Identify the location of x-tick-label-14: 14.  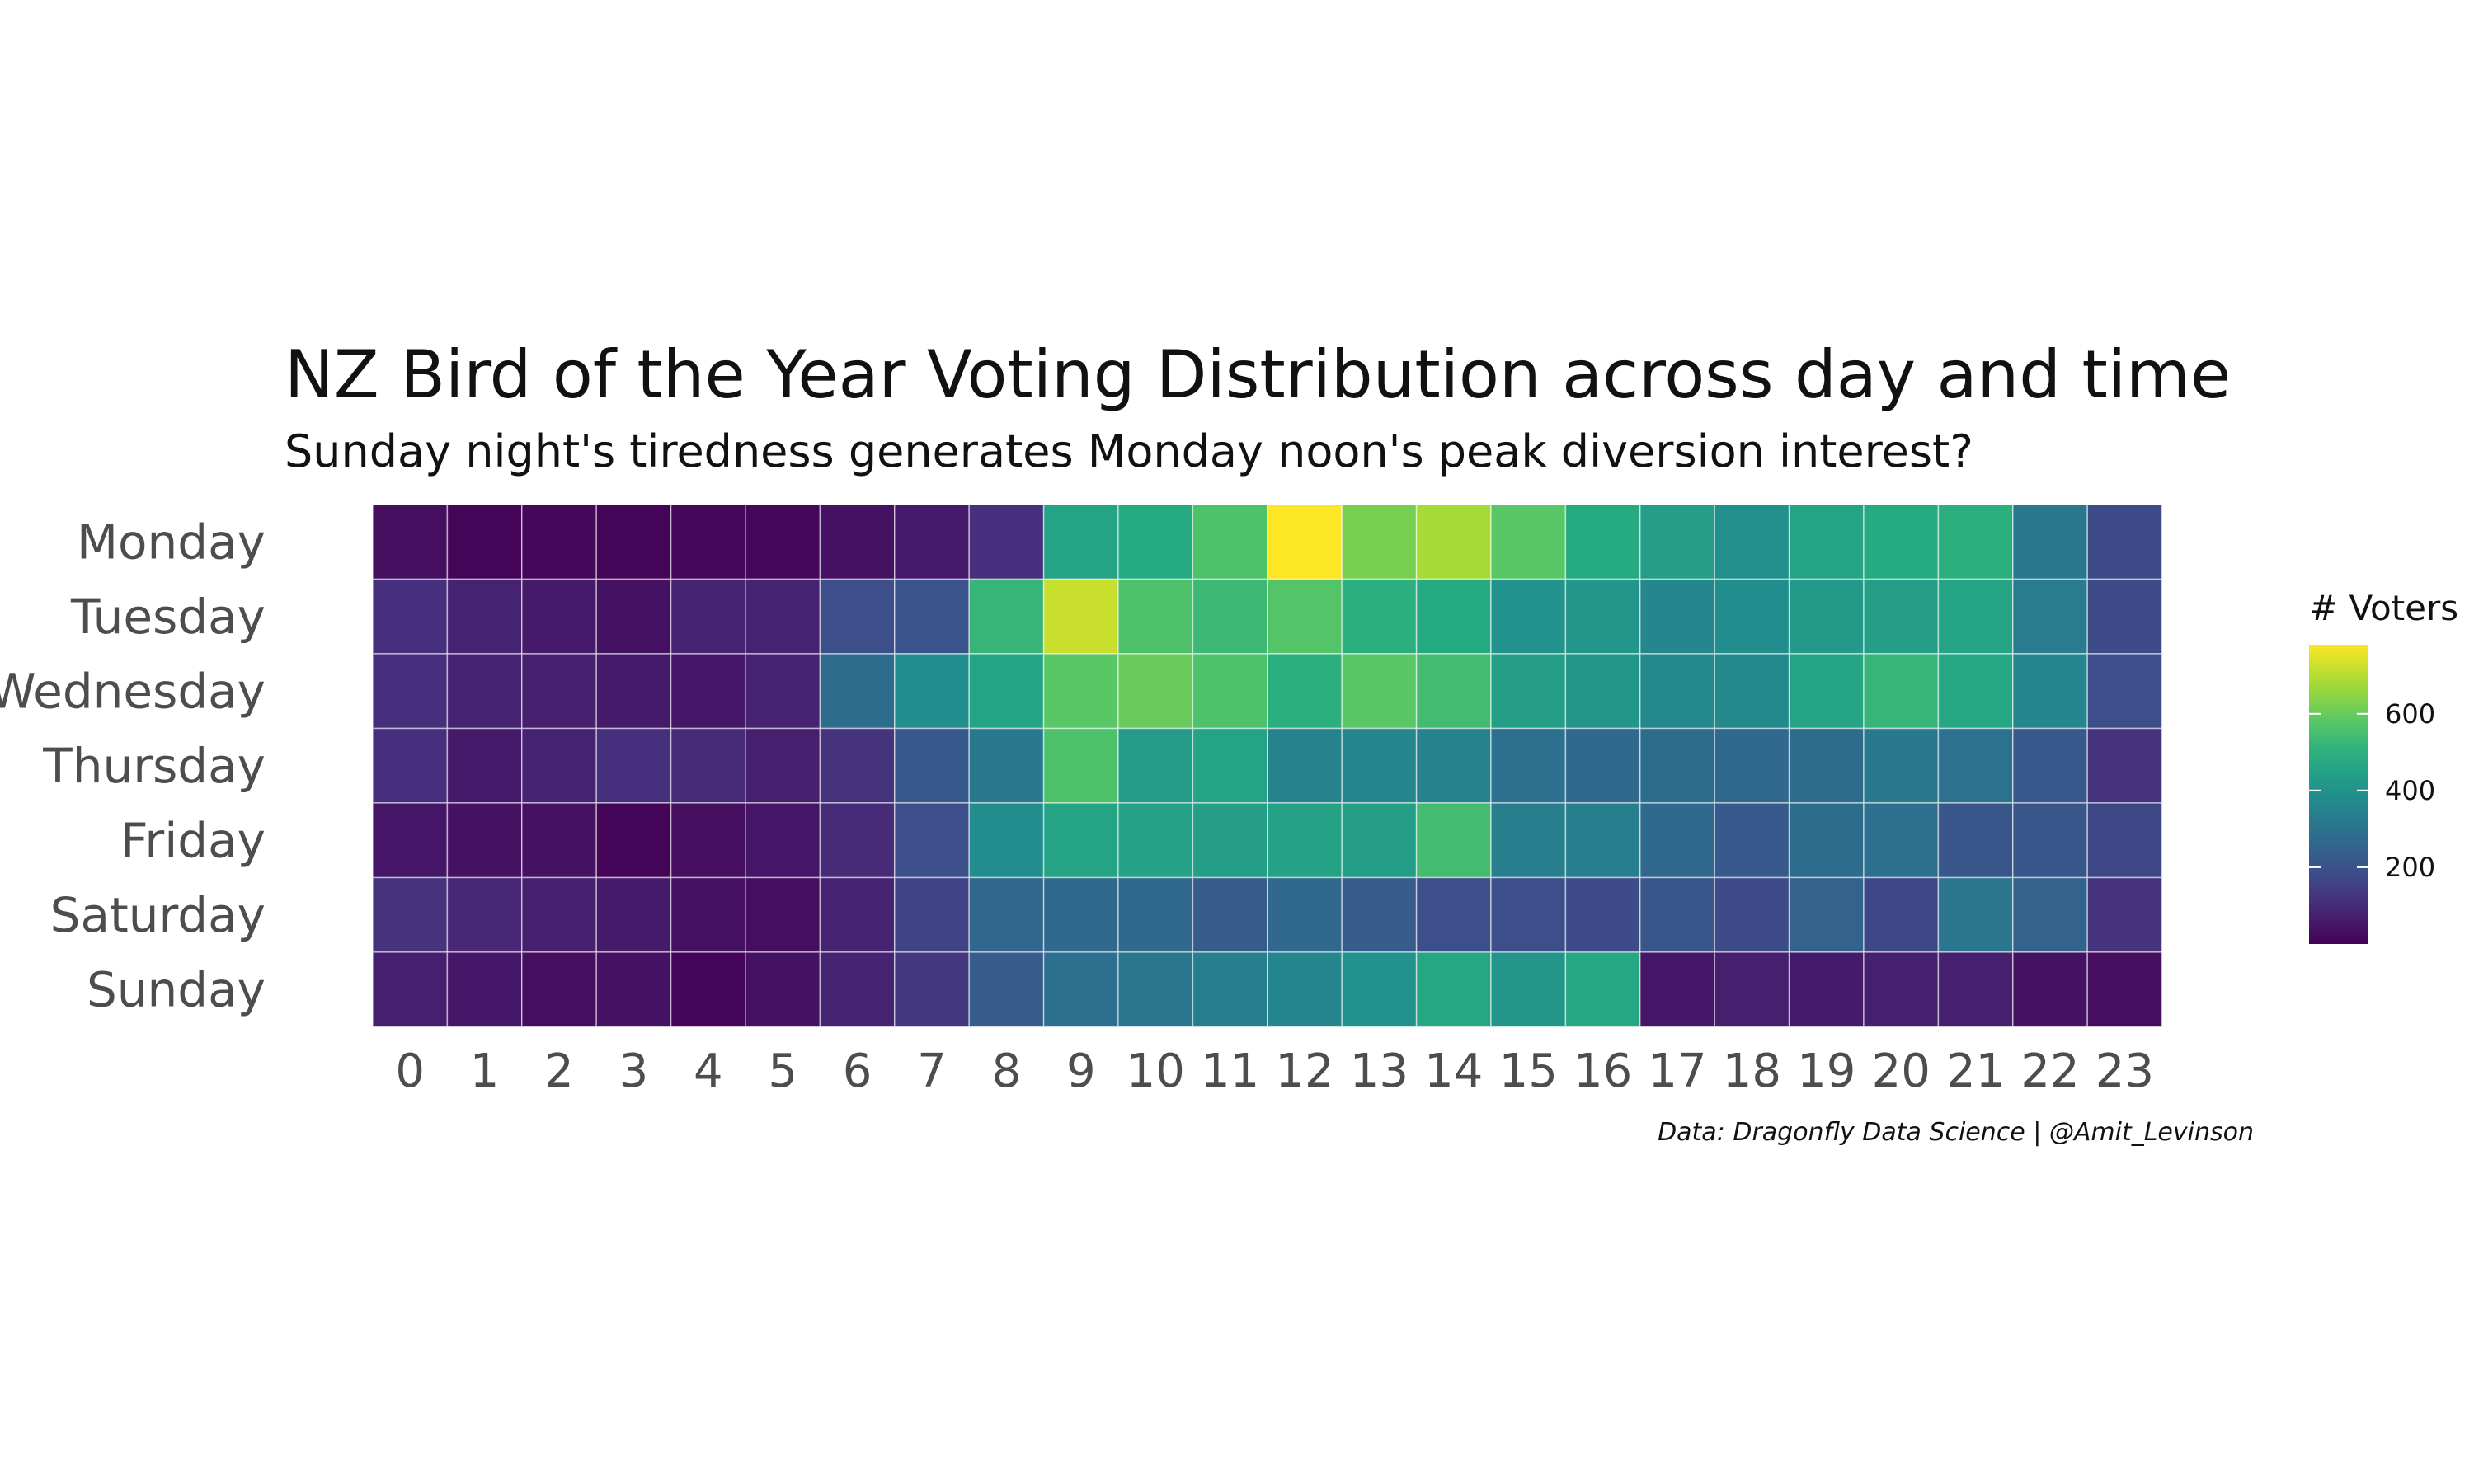
(1453, 1071).